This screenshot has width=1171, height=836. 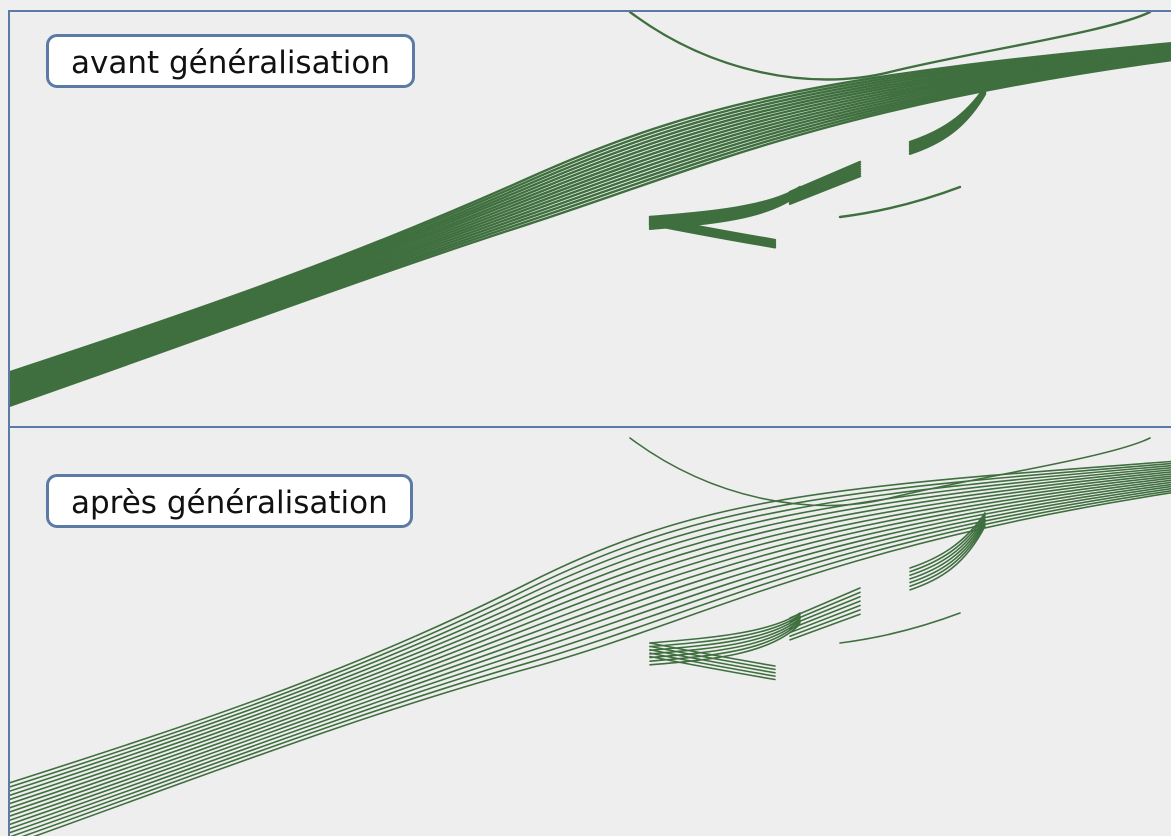 What do you see at coordinates (229, 501) in the screenshot?
I see `after-label: après généralisation` at bounding box center [229, 501].